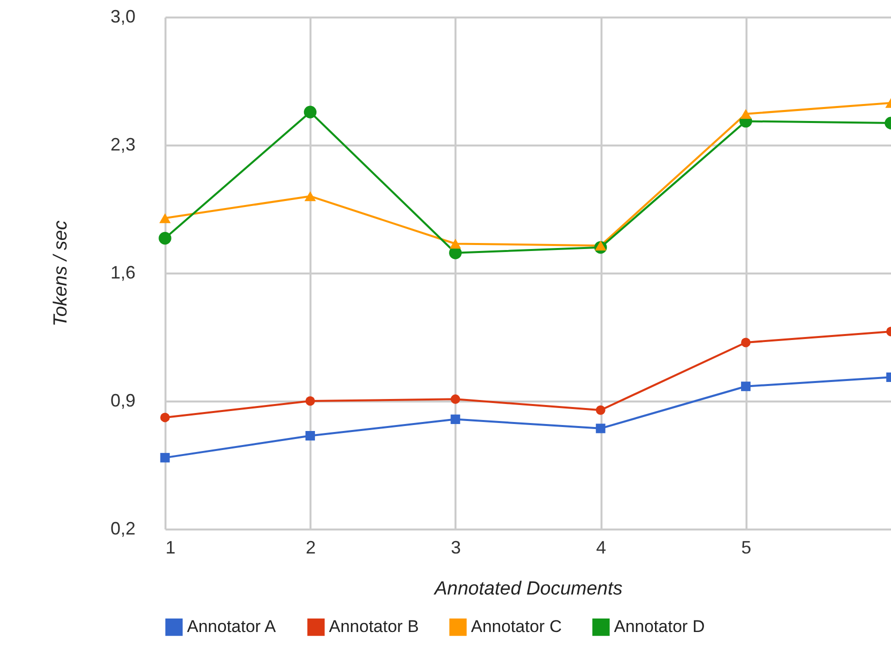 The width and height of the screenshot is (891, 661). What do you see at coordinates (123, 272) in the screenshot?
I see `y-tick-label: 1,6` at bounding box center [123, 272].